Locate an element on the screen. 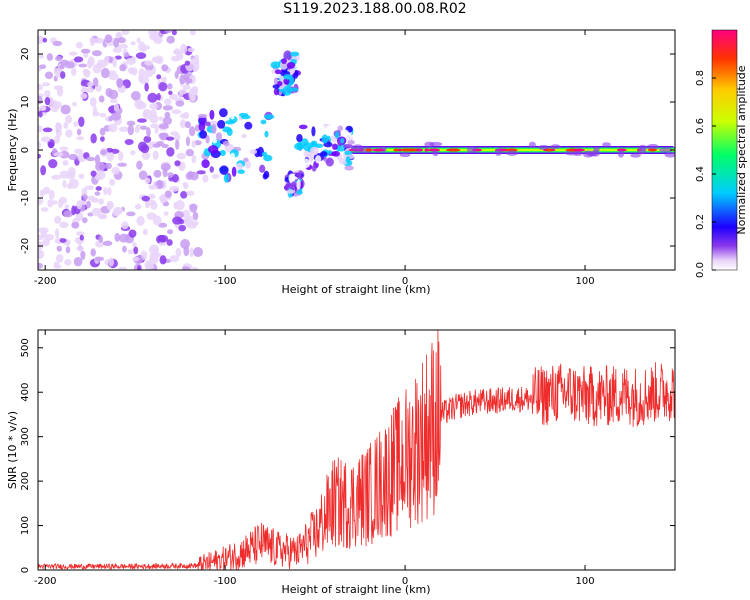 The width and height of the screenshot is (750, 600). y-tick-label: 20 is located at coordinates (25, 54).